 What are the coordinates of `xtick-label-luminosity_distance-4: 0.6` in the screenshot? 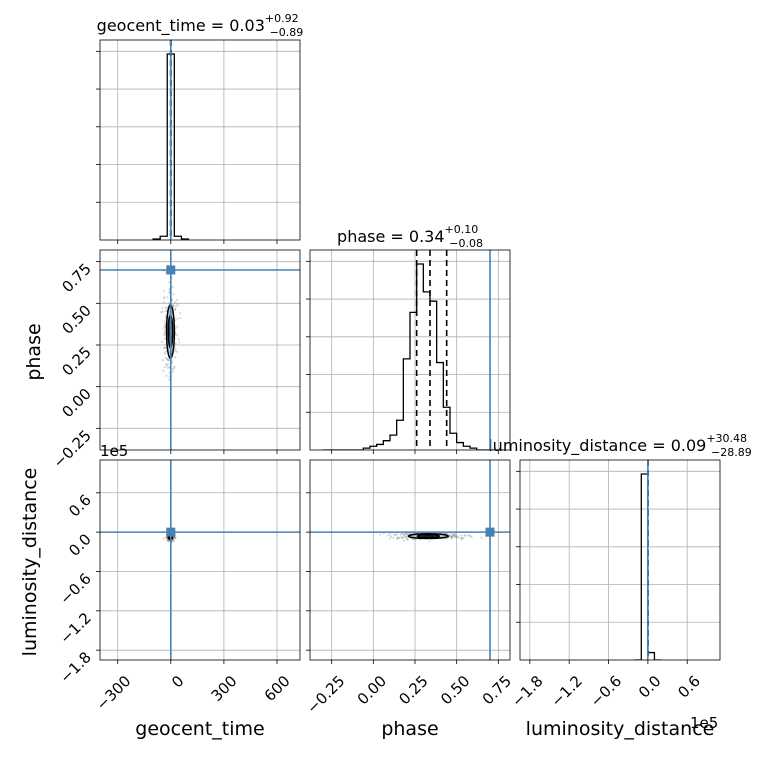 It's located at (689, 687).